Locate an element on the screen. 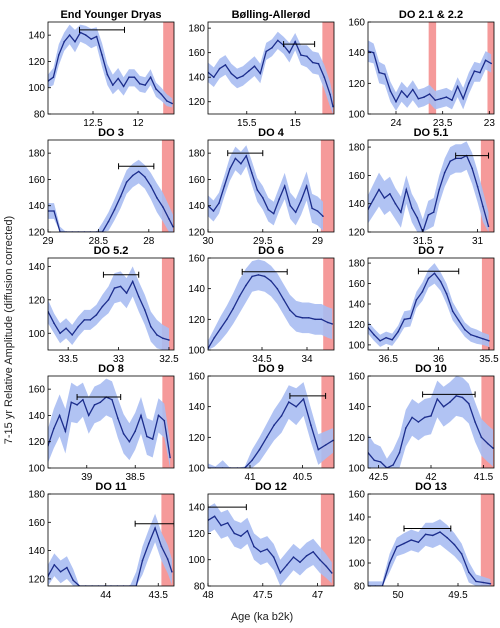 This screenshot has width=500, height=628. x-tick-label: 12 is located at coordinates (138, 123).